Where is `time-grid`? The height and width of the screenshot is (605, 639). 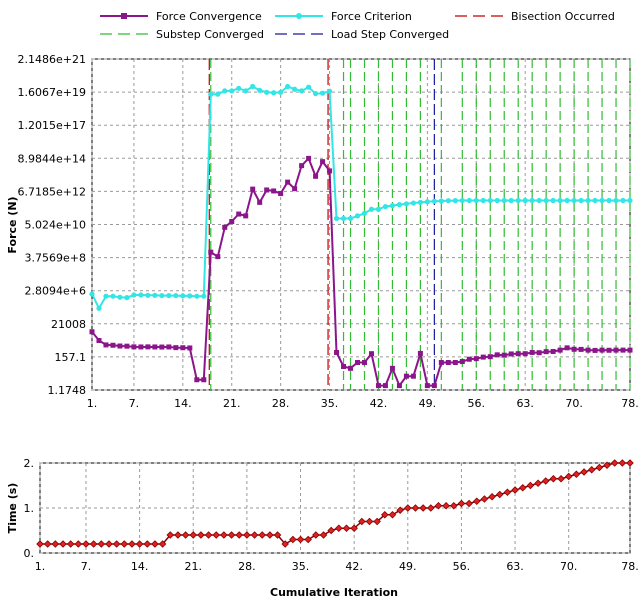
time-grid is located at coordinates (335, 508).